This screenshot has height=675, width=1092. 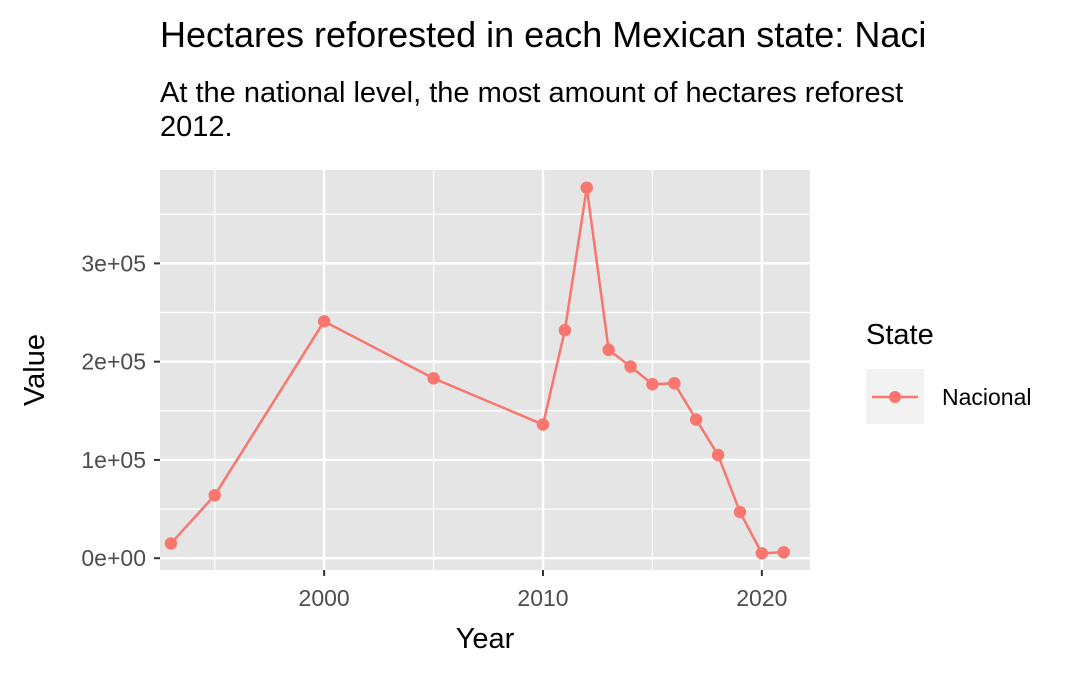 I want to click on y-axis: 0e+00 1e+05 2e+05 3e+05, so click(x=120, y=410).